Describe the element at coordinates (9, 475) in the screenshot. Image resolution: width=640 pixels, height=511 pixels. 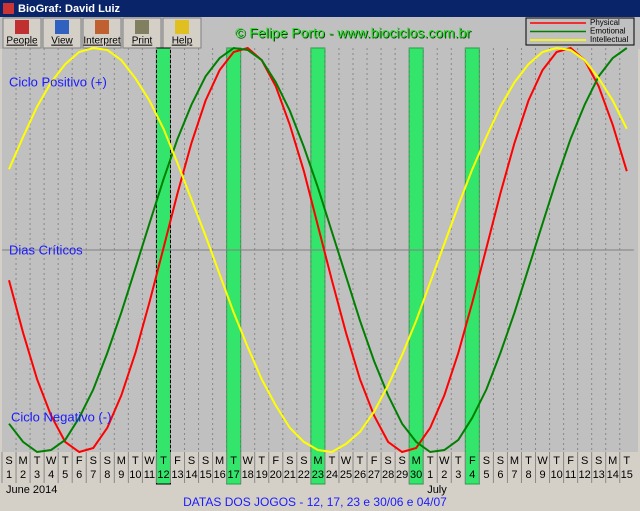
I see `day-label: 1` at that location.